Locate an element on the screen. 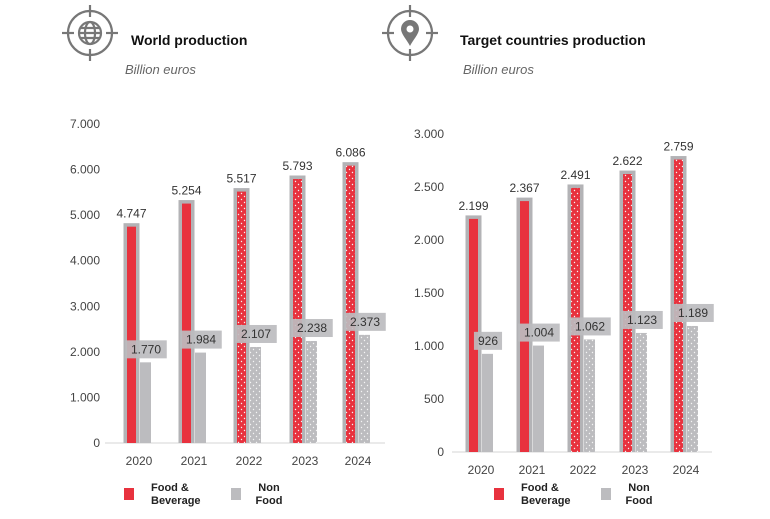 This screenshot has height=519, width=770. non-food-value-label: 1.189 is located at coordinates (693, 313).